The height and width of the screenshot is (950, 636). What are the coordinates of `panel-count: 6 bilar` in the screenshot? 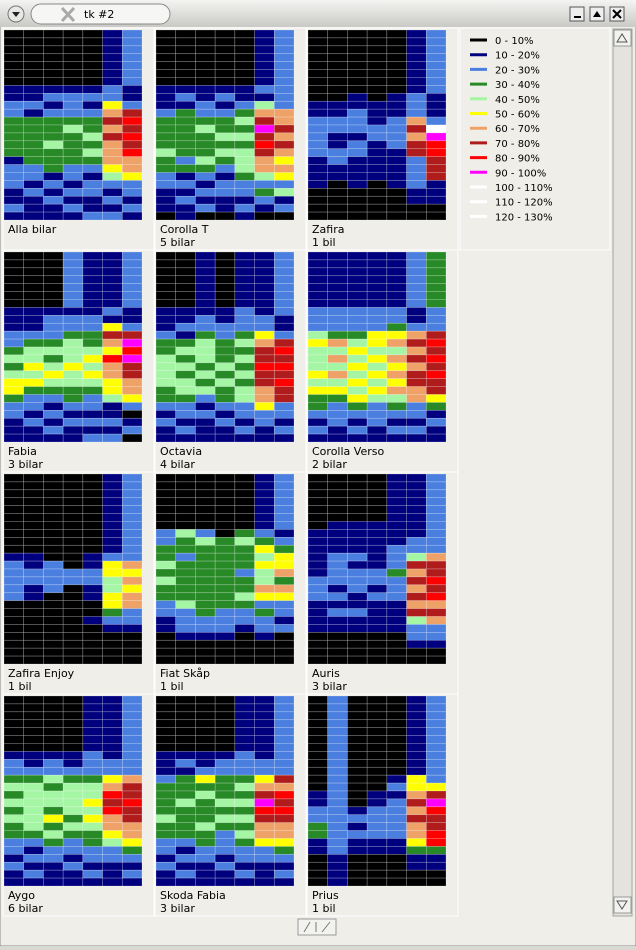 It's located at (25, 908).